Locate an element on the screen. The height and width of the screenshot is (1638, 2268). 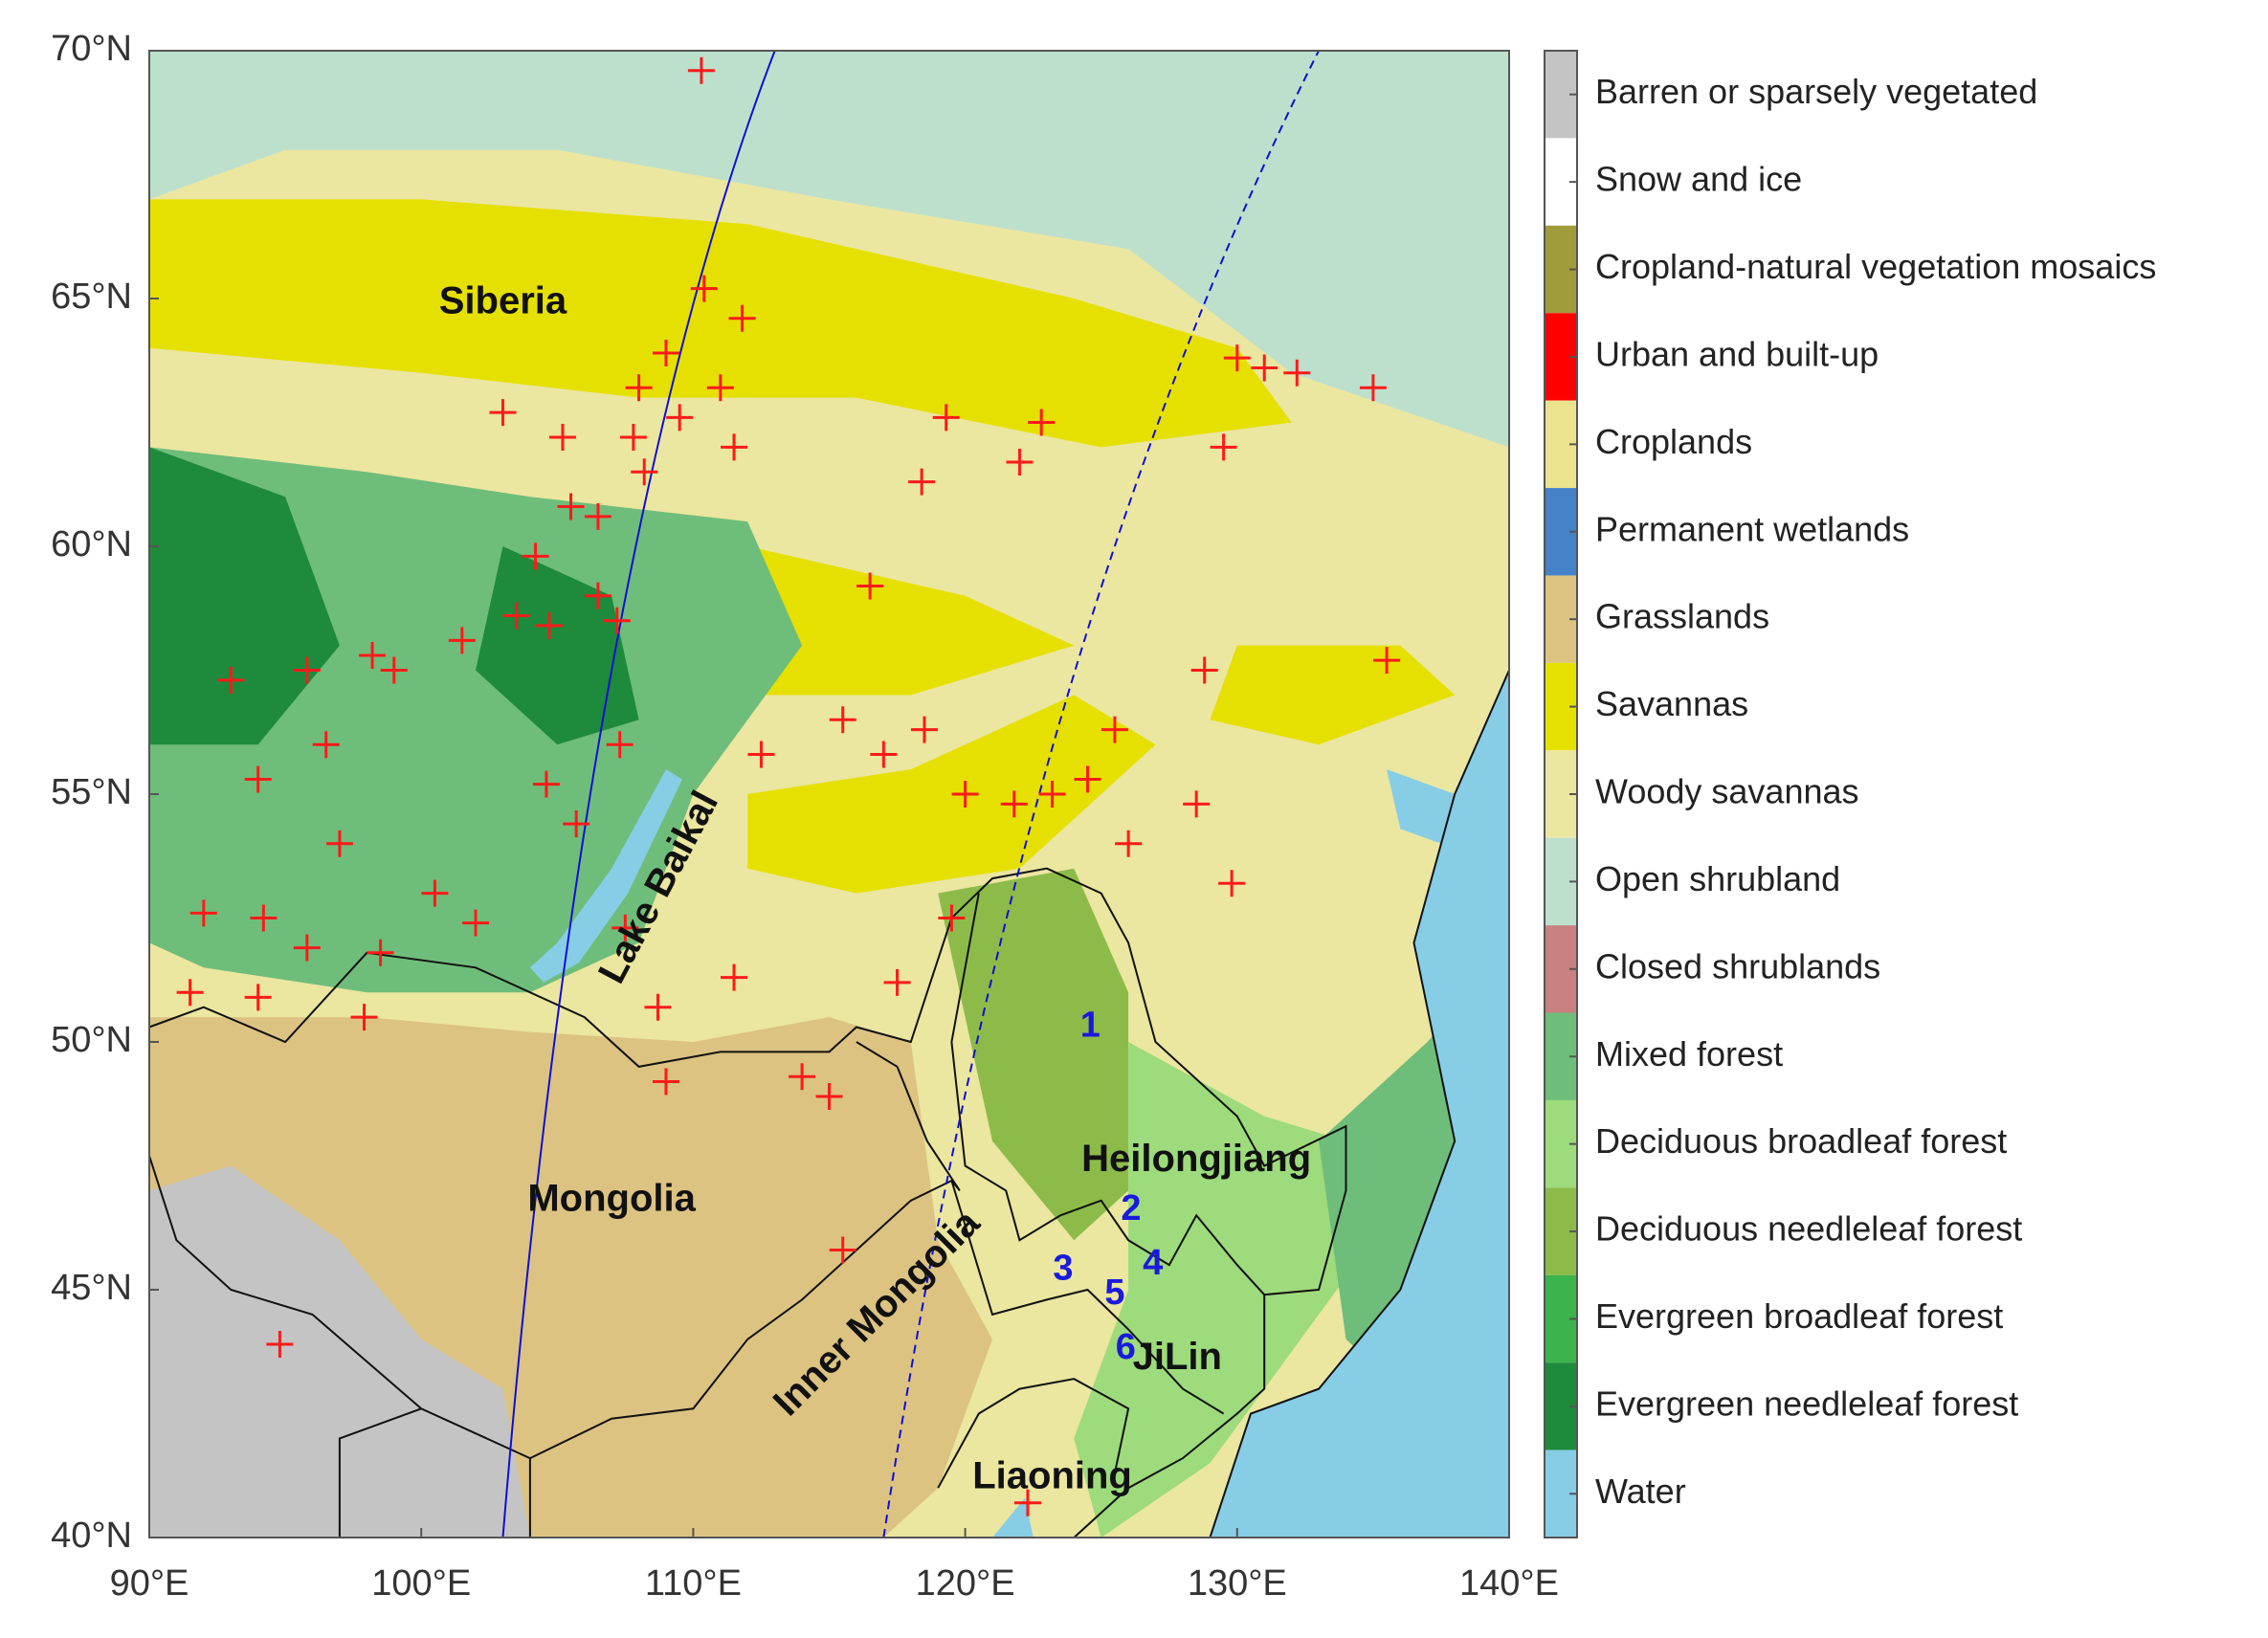
y-tick-label: 50°N is located at coordinates (91, 1040).